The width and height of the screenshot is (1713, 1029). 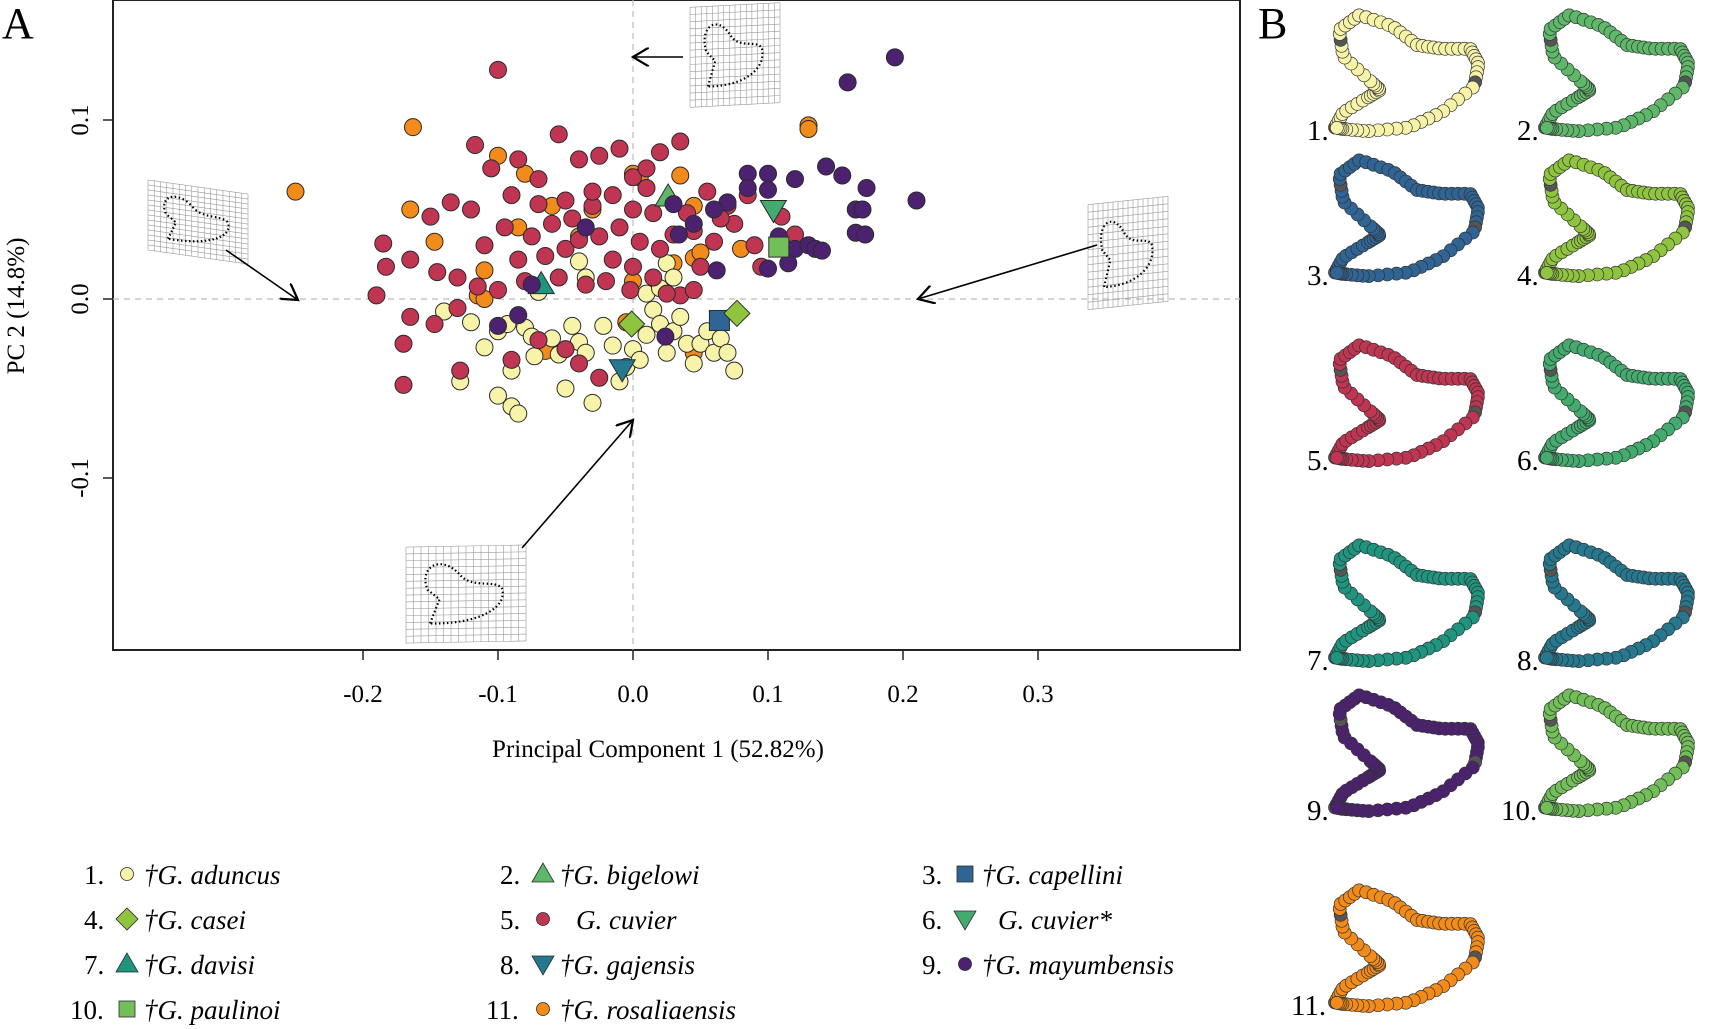 I want to click on mean-shape-8: 8., so click(x=1606, y=607).